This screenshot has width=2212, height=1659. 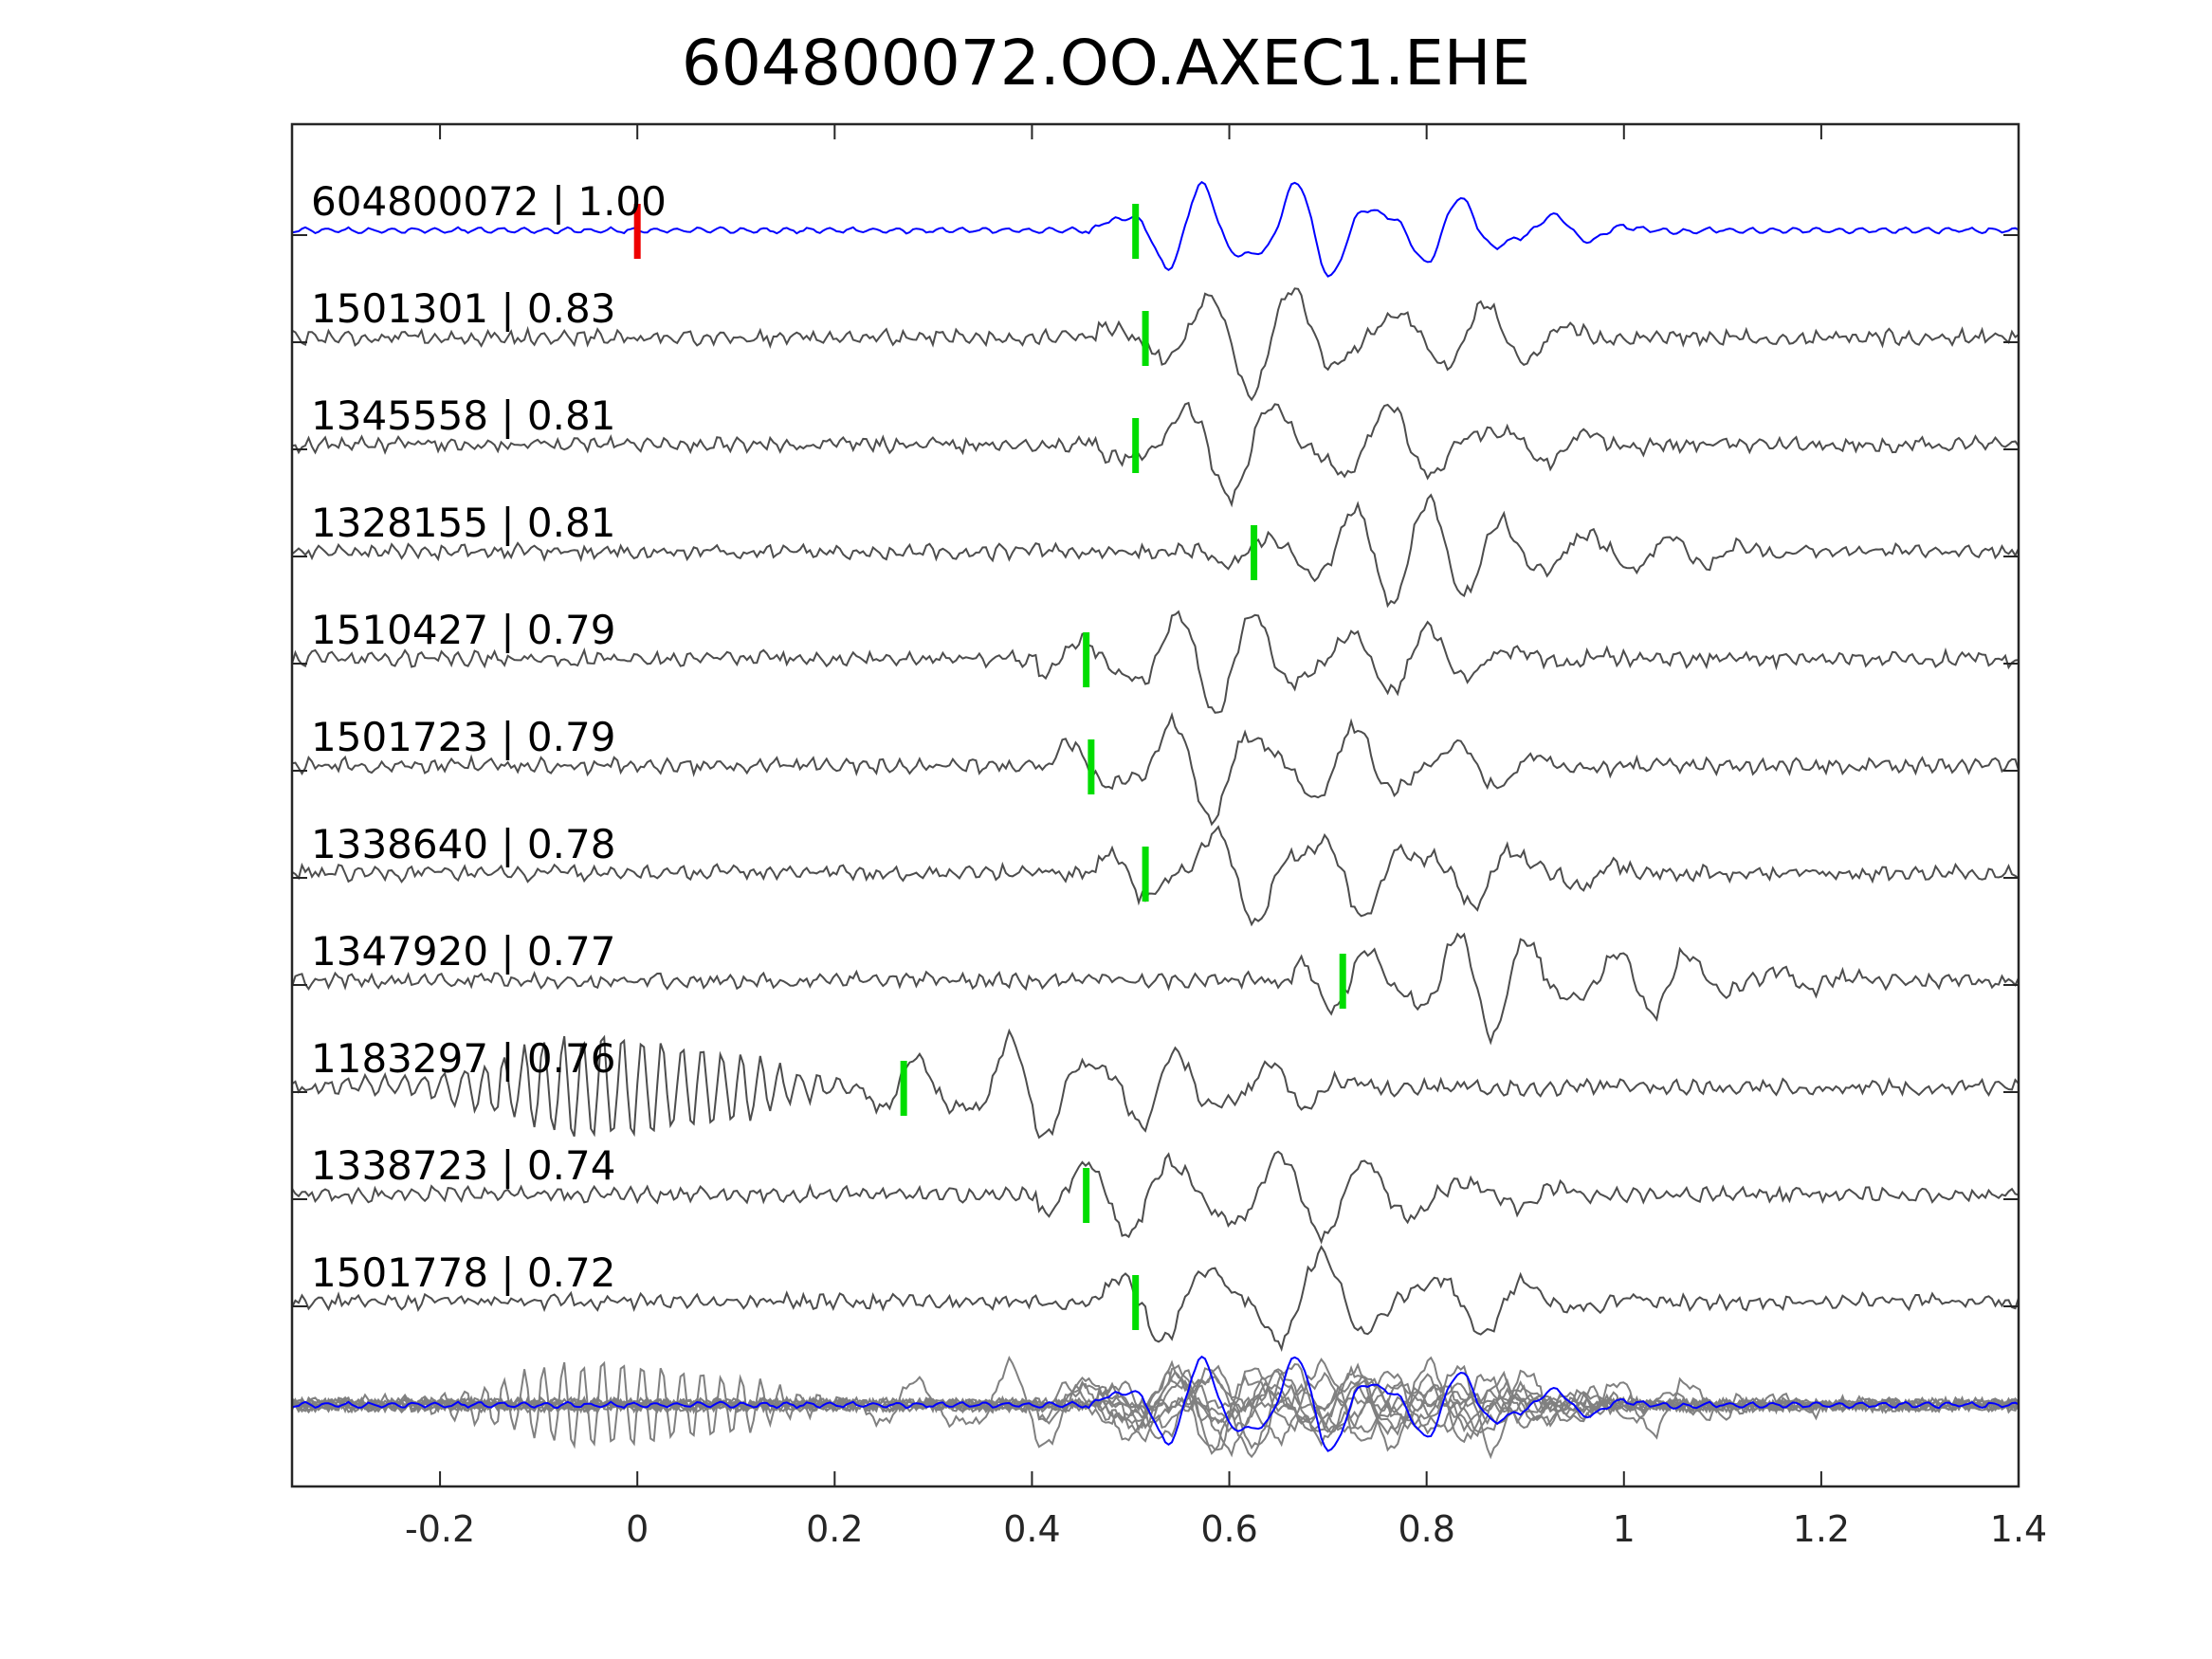 I want to click on x-tick-label: 1.4, so click(x=2018, y=1529).